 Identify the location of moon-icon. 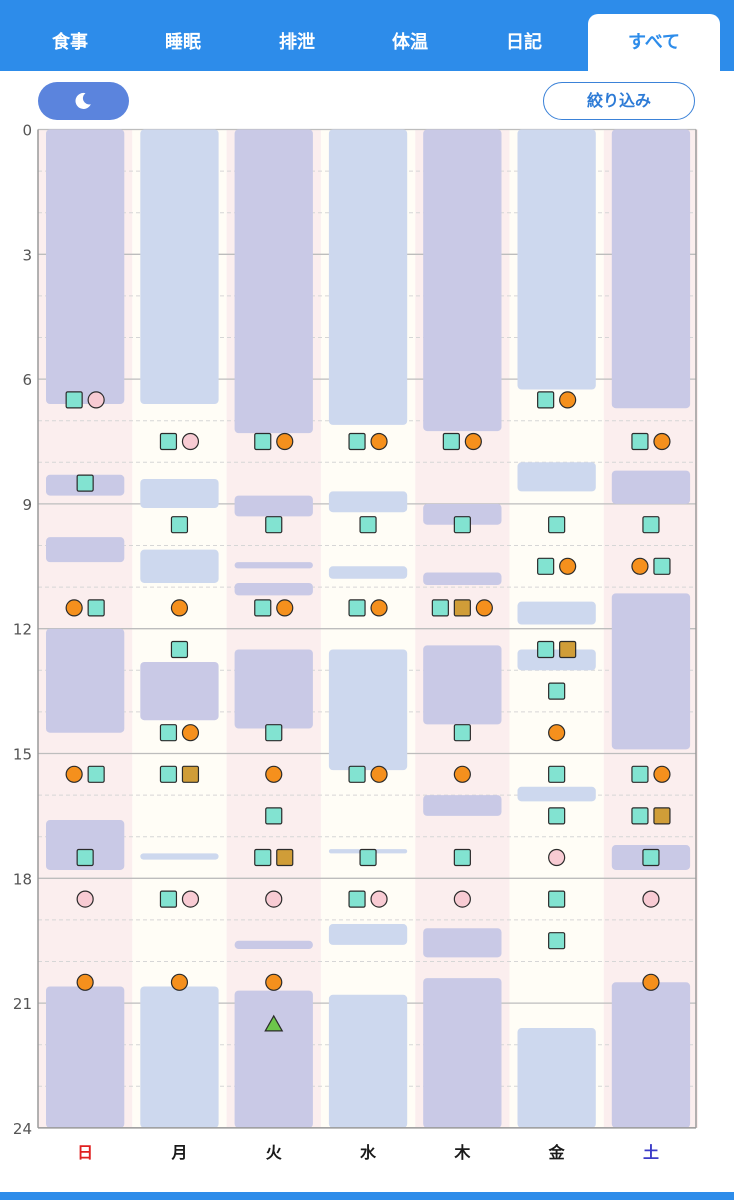
(83, 100).